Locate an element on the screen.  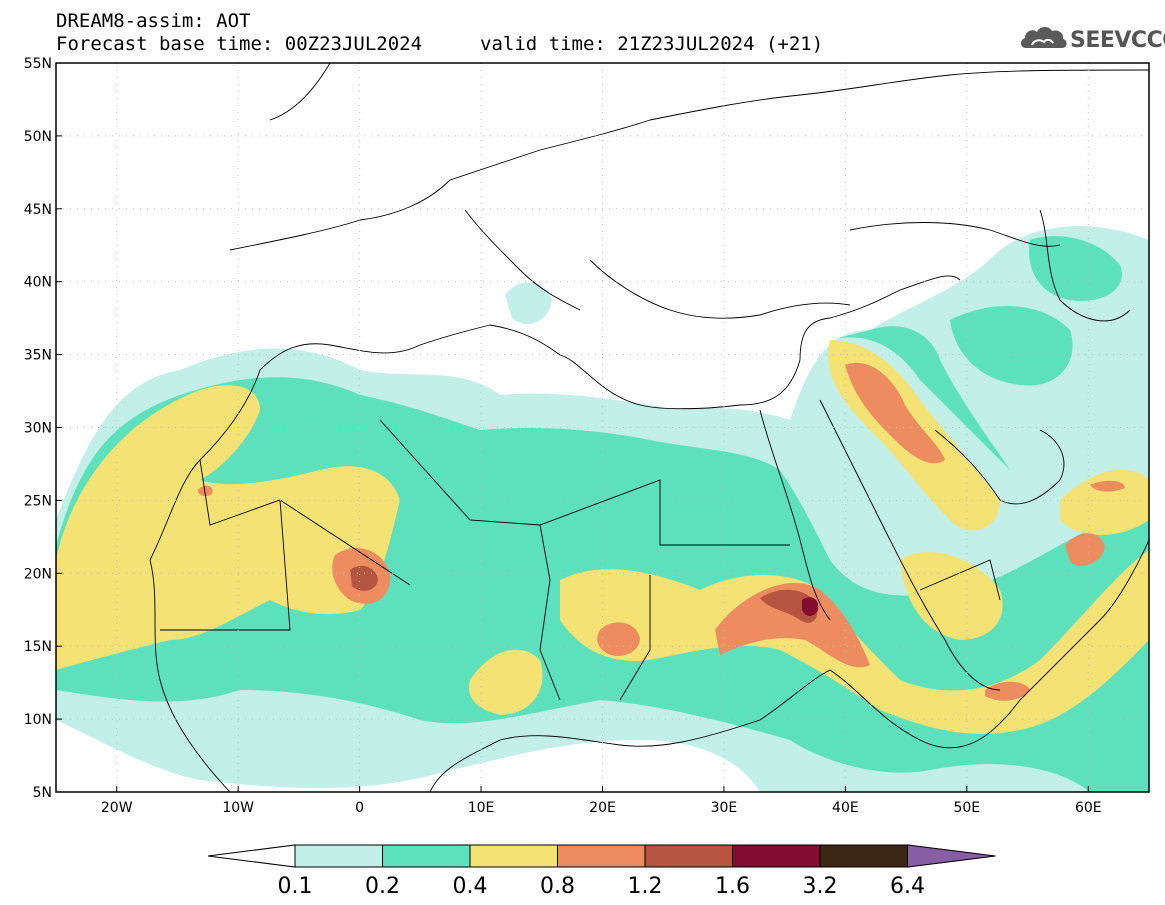
aot-band-1.2 is located at coordinates (584, 594).